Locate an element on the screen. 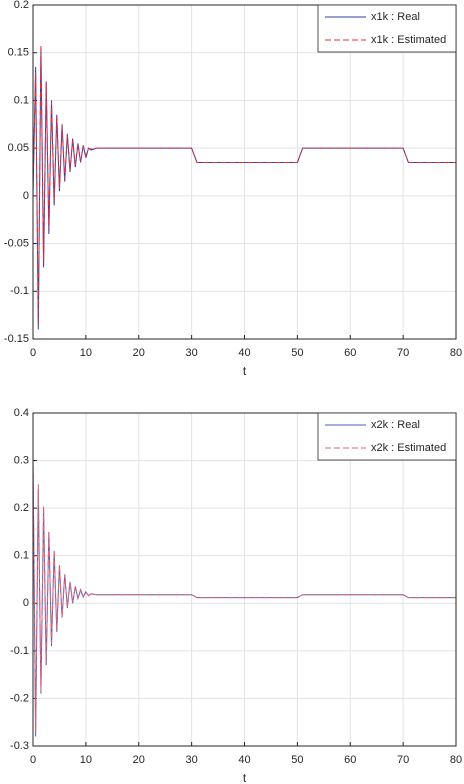  legend-label: x2k : Estimated is located at coordinates (408, 448).